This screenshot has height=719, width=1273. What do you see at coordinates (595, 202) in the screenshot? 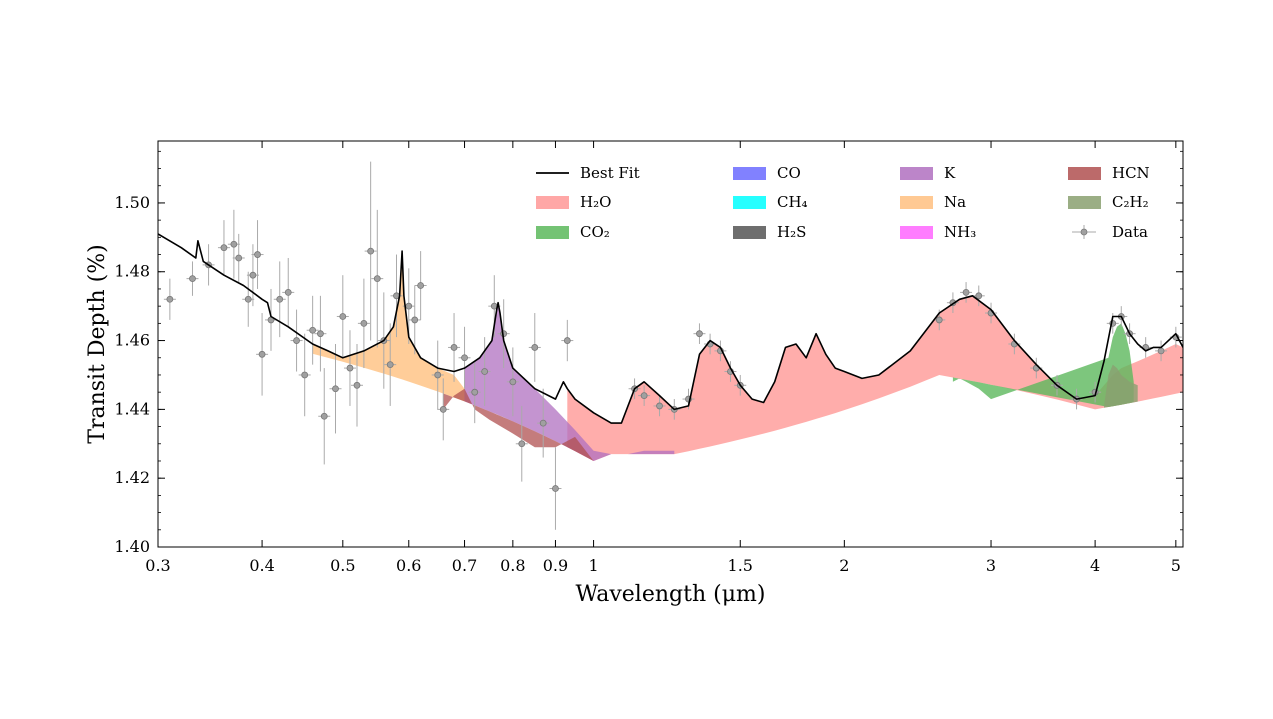
I see `legend-label: H₂O` at bounding box center [595, 202].